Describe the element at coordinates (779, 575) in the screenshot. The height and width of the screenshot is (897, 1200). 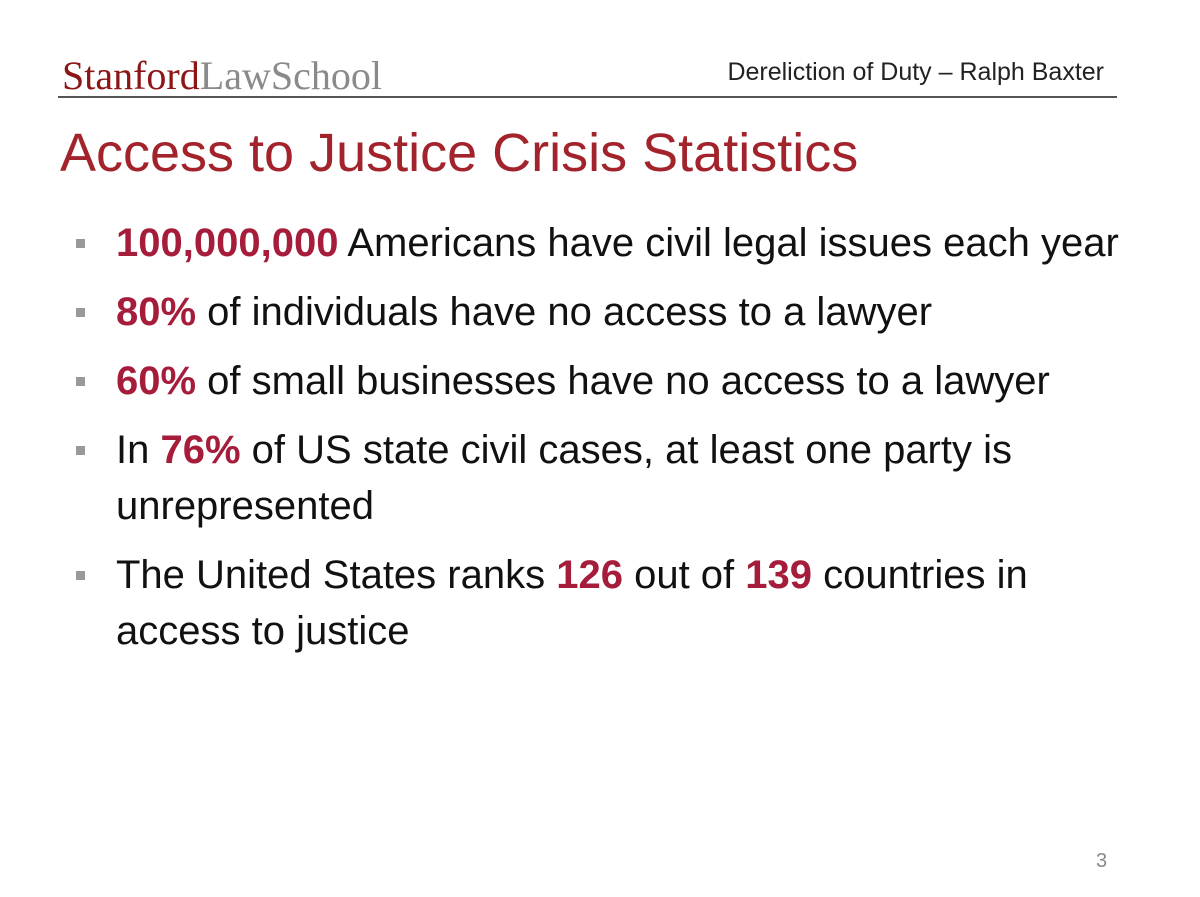
I see `highlighted-figure: 139` at that location.